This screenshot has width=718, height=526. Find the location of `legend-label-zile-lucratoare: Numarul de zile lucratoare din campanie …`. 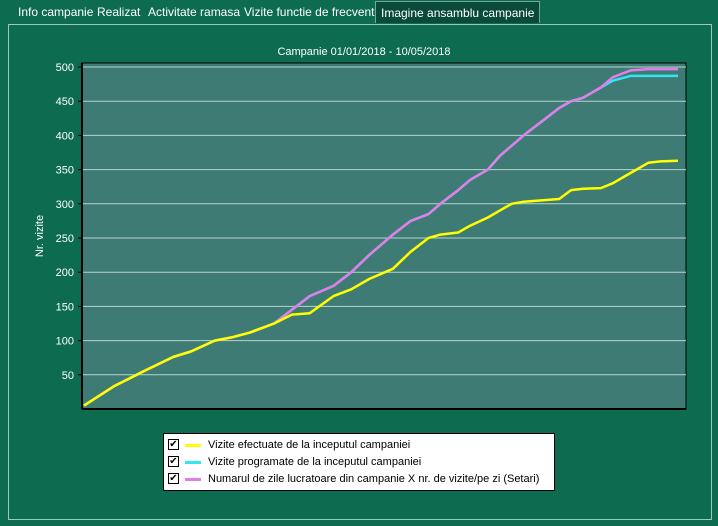

legend-label-zile-lucratoare: Numarul de zile lucratoare din campanie … is located at coordinates (374, 479).